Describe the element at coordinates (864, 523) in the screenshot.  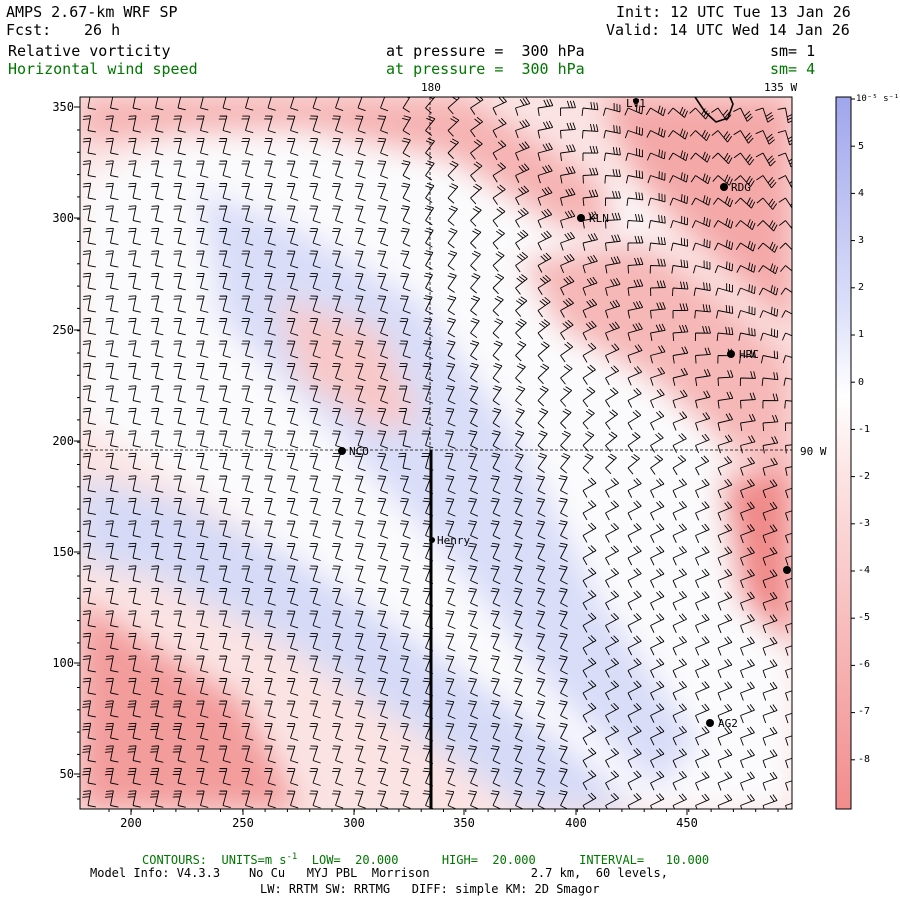
I see `colorbar-level-label: -3` at that location.